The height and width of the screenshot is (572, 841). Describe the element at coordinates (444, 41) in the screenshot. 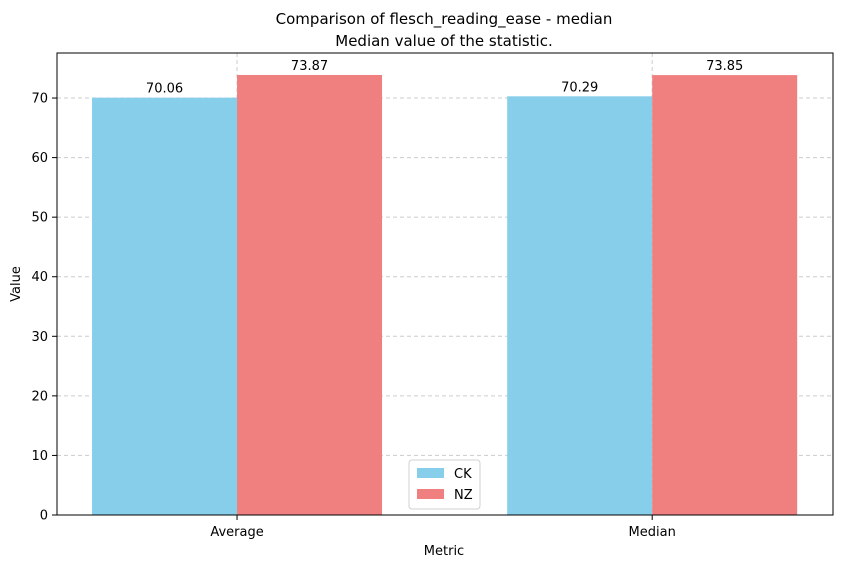

I see `chart-subtitle: Median value of the statistic.` at that location.